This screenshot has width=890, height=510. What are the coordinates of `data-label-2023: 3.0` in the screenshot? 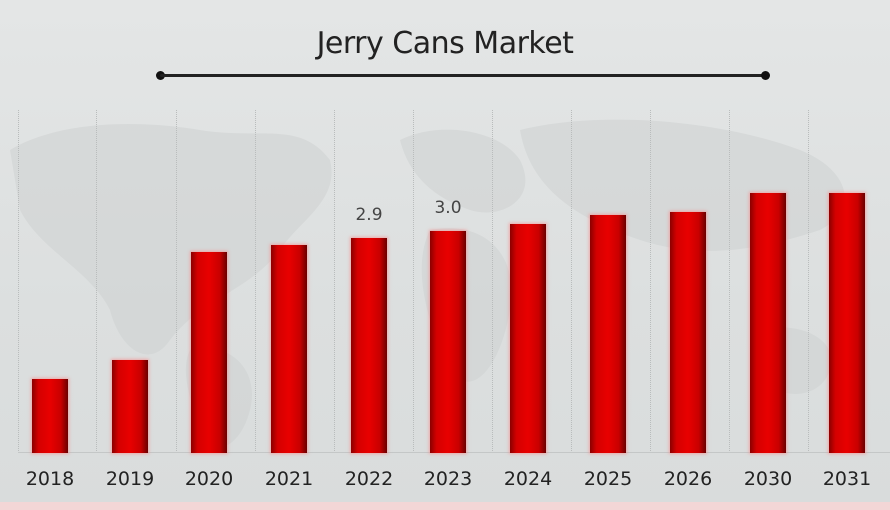 It's located at (448, 208).